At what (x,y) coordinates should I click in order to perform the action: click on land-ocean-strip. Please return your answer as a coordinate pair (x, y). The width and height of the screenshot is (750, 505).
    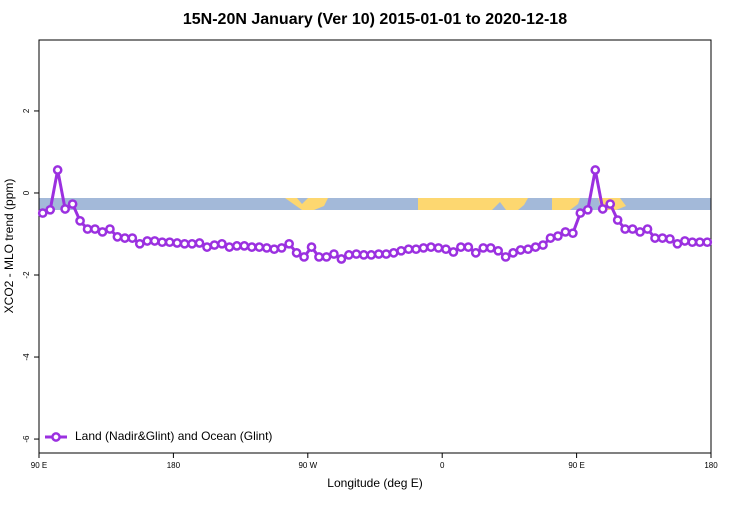
    Looking at the image, I should click on (375, 204).